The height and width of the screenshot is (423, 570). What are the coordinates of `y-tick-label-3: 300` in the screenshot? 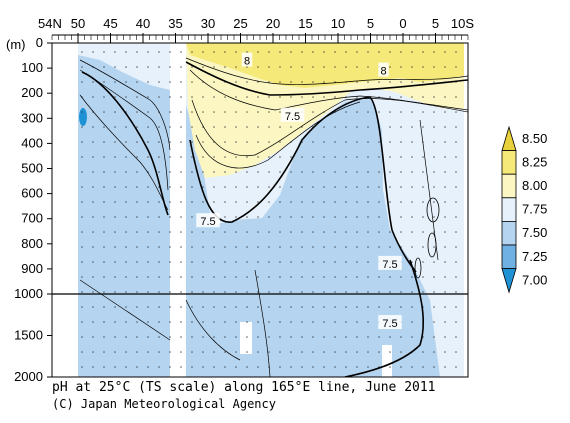 It's located at (32, 117).